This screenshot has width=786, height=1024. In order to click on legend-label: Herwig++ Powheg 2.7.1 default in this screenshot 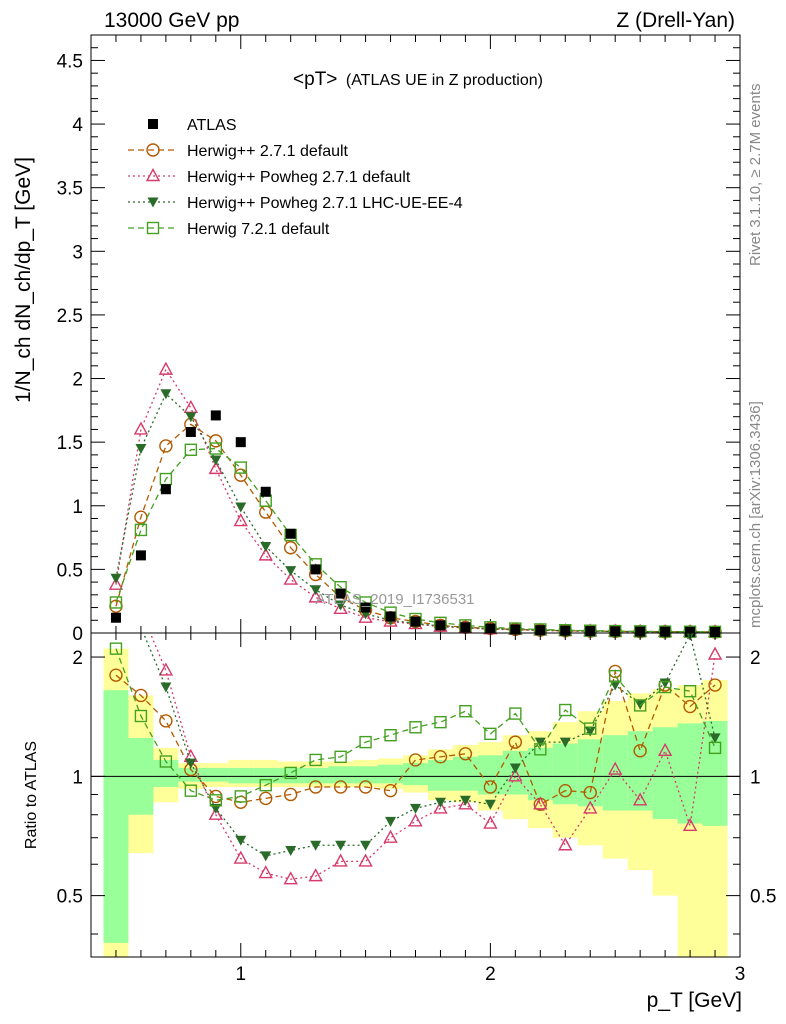, I will do `click(299, 177)`.